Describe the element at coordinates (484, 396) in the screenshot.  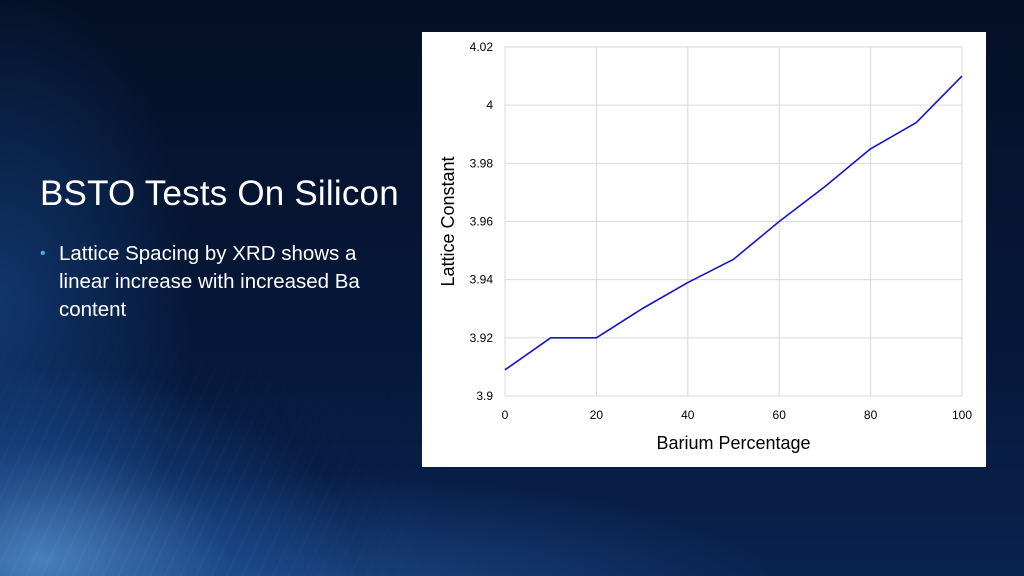
I see `y-tick-label: 3.9` at that location.